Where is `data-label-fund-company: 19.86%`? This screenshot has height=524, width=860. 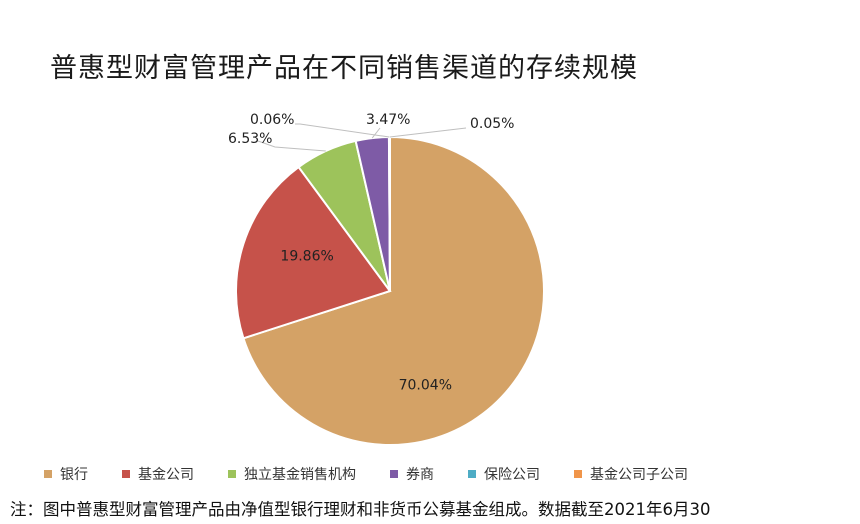 data-label-fund-company: 19.86% is located at coordinates (306, 257).